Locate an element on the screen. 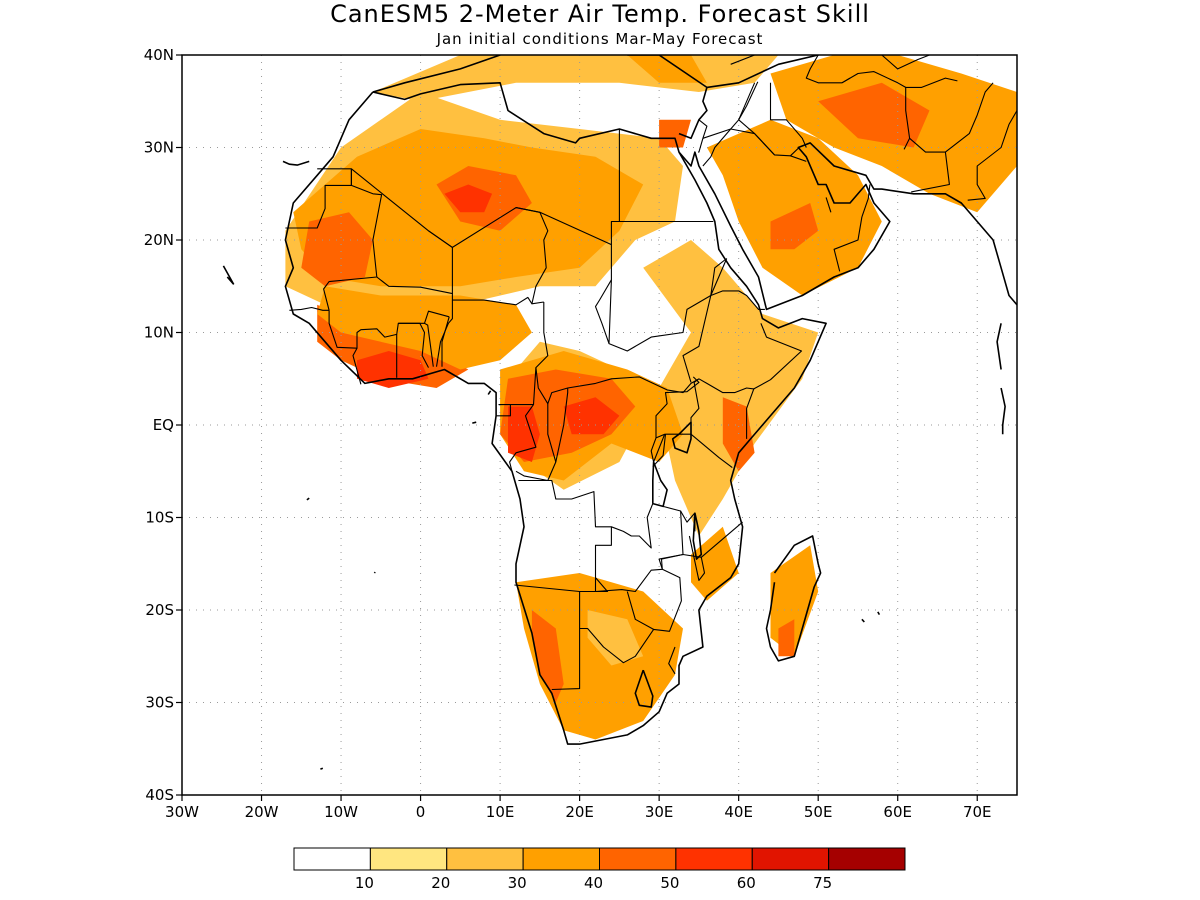  colorbar-label: 30 is located at coordinates (517, 883).